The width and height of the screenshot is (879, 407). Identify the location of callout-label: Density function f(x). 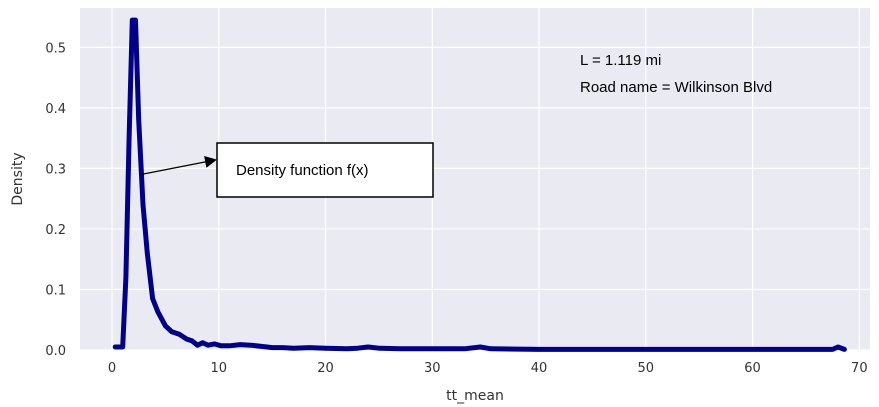
(302, 170).